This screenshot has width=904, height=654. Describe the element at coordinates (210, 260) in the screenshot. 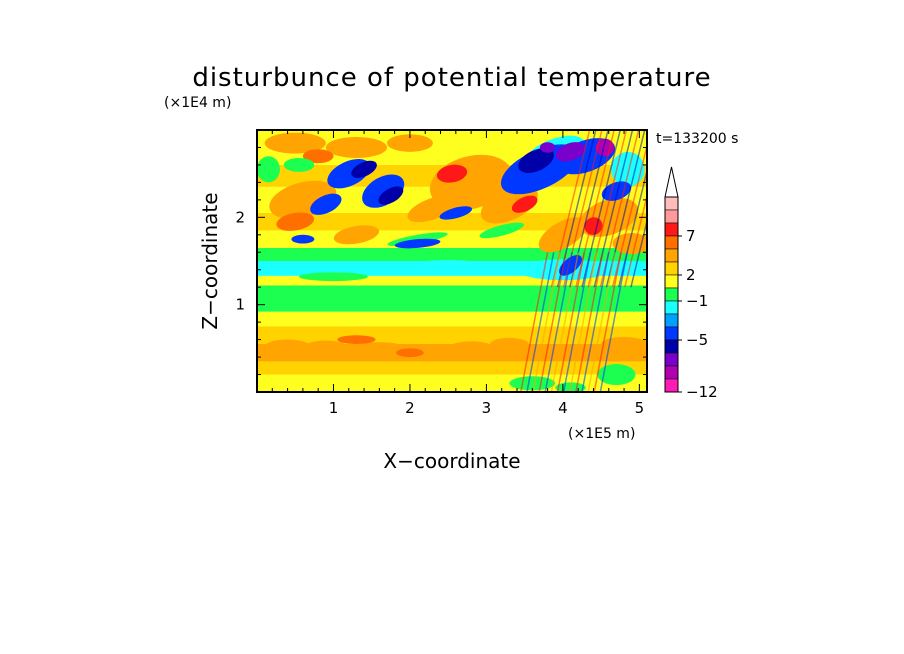

I see `y-axis-label: Z−coordinate` at that location.